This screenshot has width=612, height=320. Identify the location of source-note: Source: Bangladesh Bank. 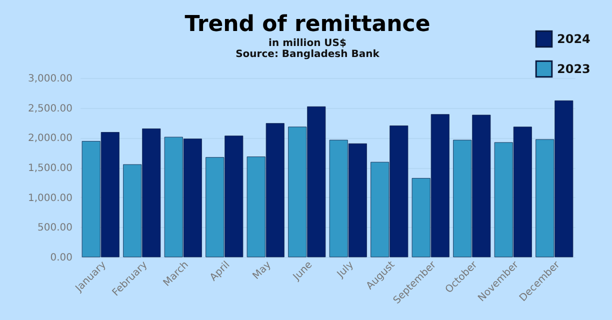
(308, 54).